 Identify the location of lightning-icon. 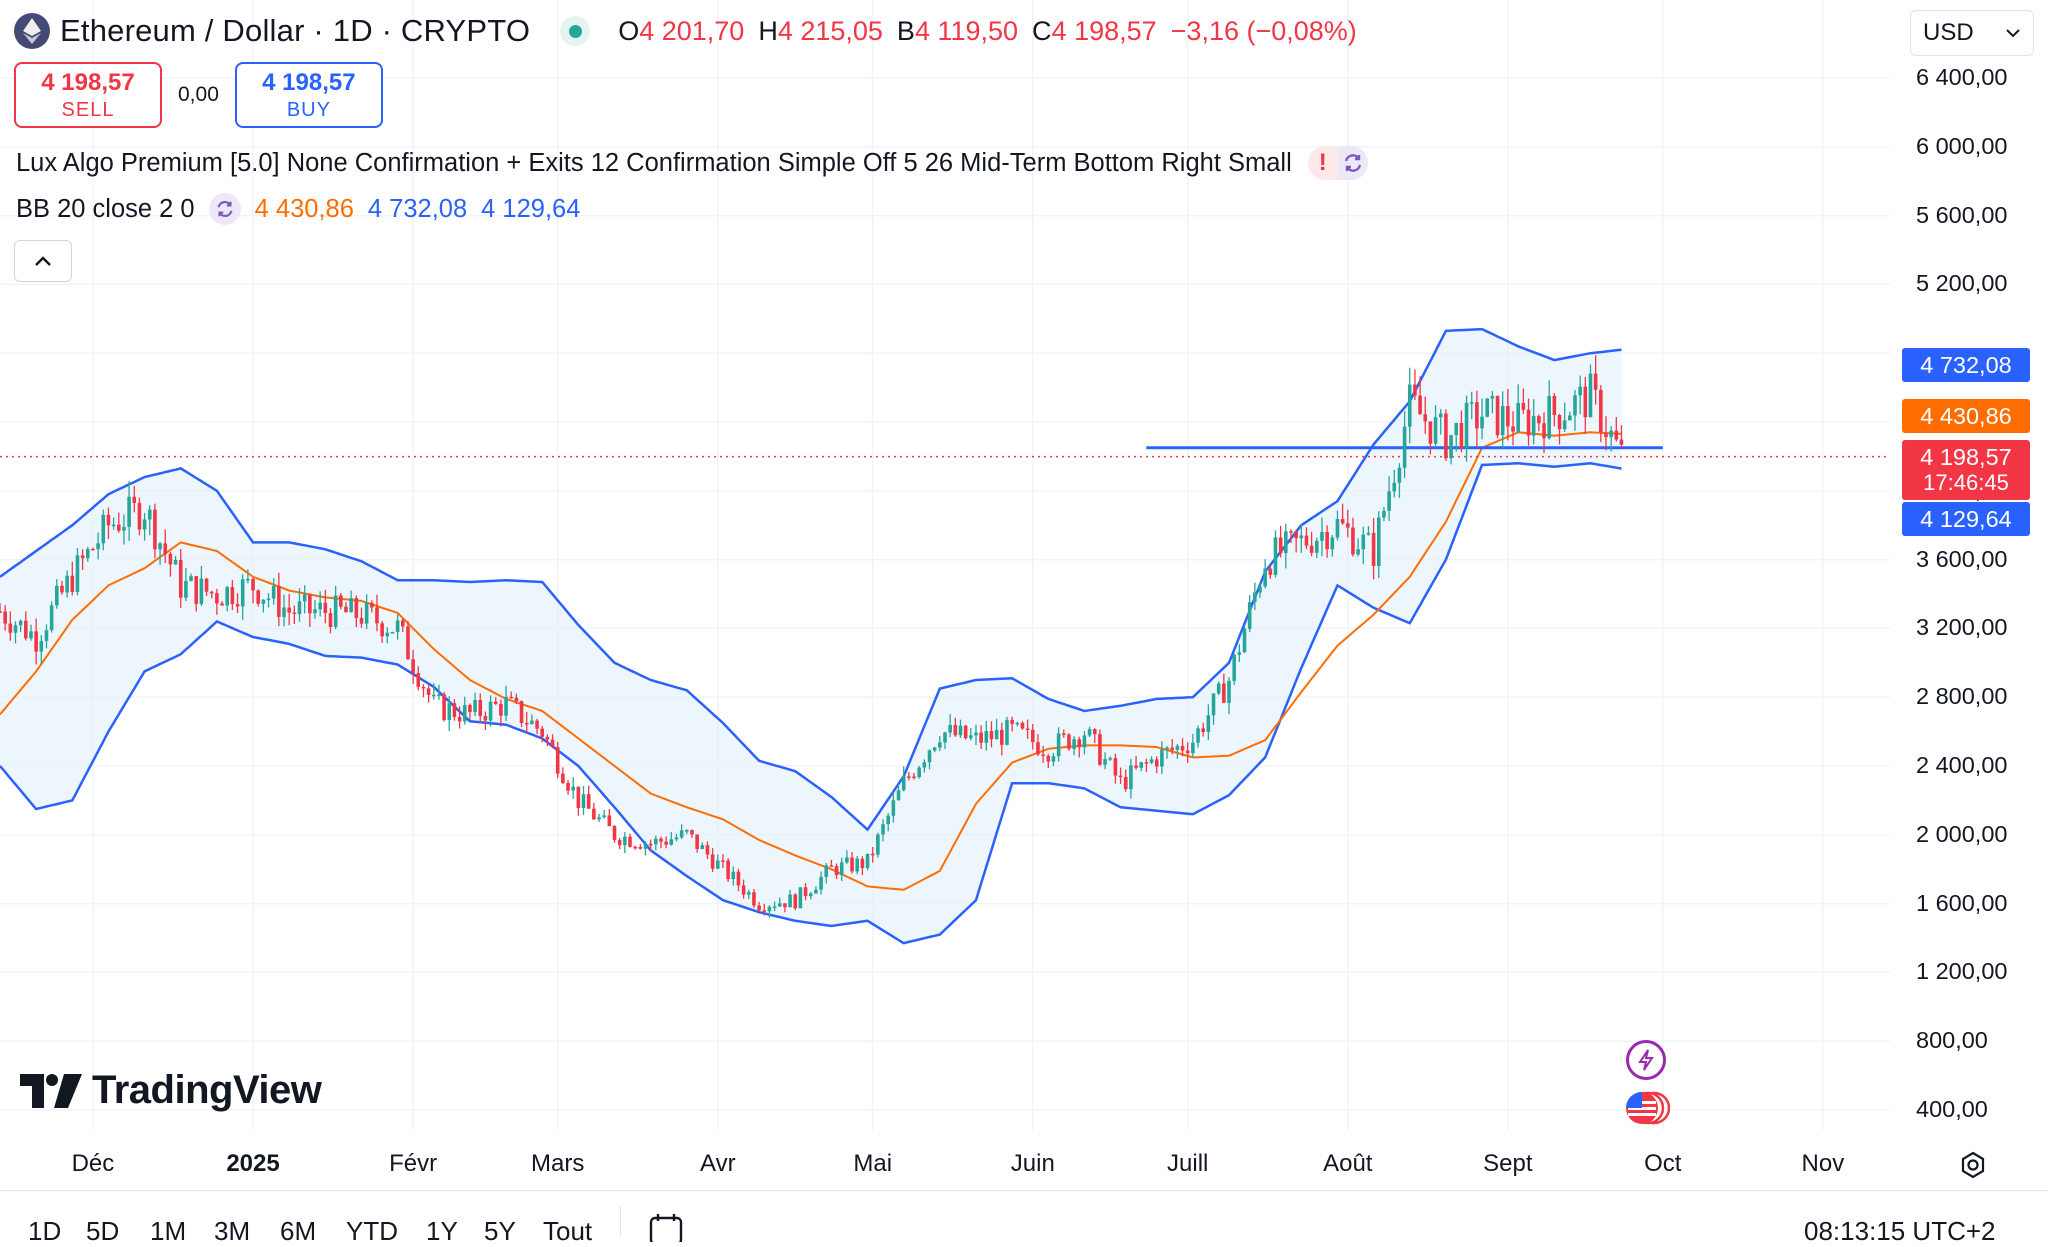
(1646, 1060).